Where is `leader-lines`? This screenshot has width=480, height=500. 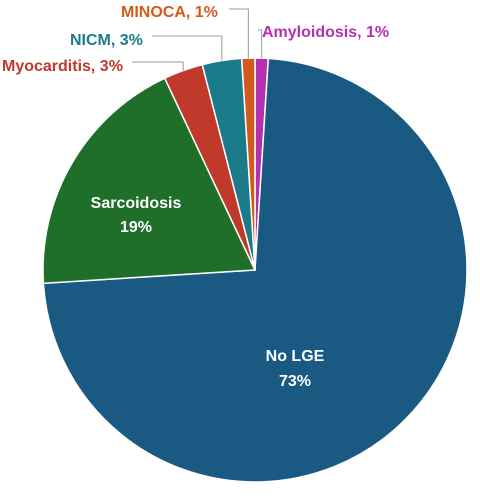 leader-lines is located at coordinates (197, 39).